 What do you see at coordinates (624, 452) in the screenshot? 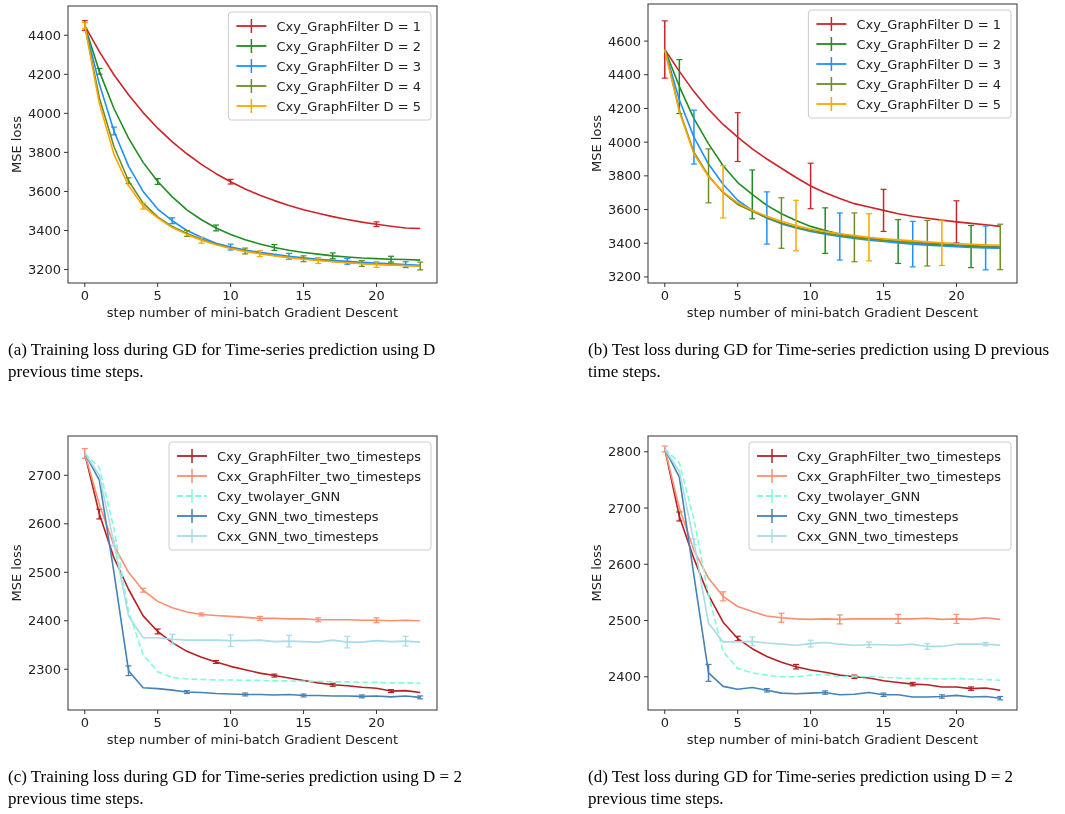
I see `y-tick-label: 2800` at bounding box center [624, 452].